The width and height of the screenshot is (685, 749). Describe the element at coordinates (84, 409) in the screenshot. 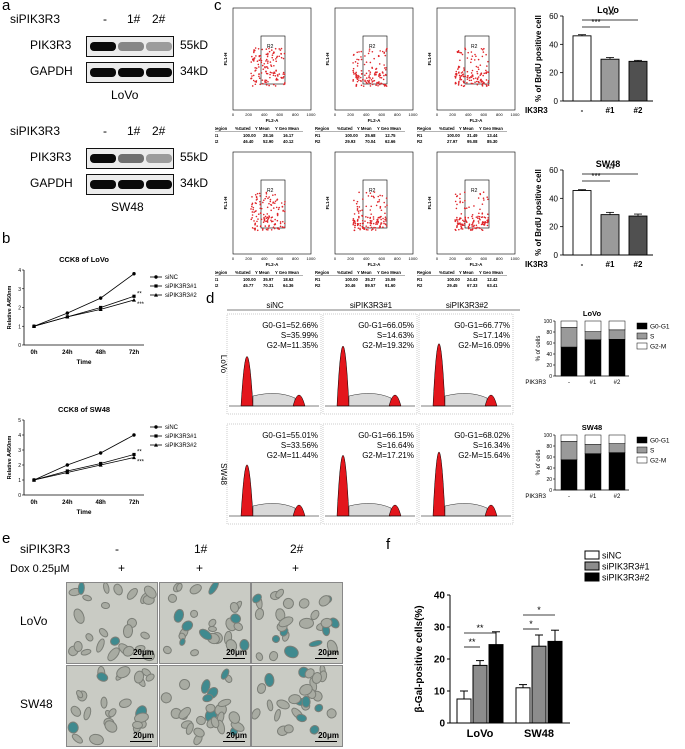

I see `cck8-title: CCK8 of SW48` at that location.